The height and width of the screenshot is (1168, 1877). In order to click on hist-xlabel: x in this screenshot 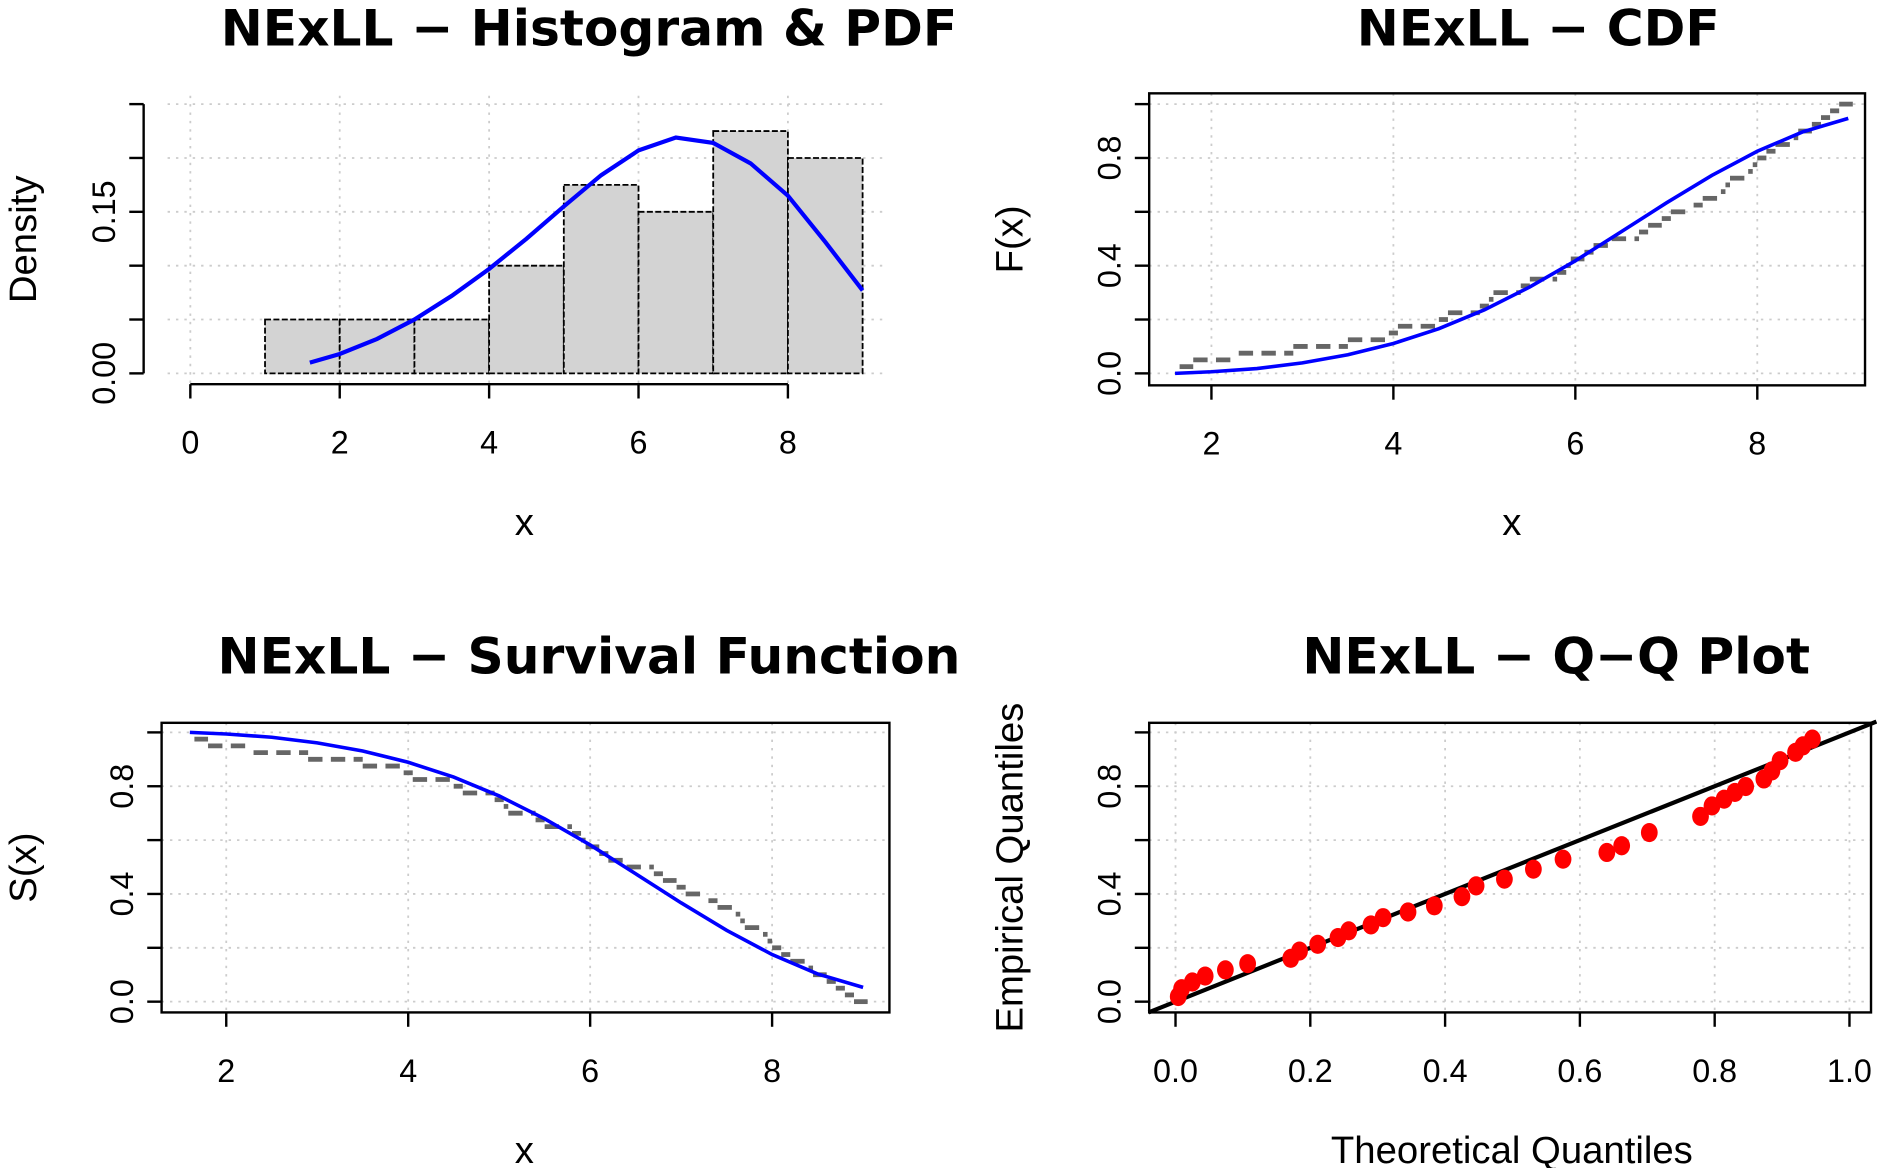, I will do `click(524, 522)`.